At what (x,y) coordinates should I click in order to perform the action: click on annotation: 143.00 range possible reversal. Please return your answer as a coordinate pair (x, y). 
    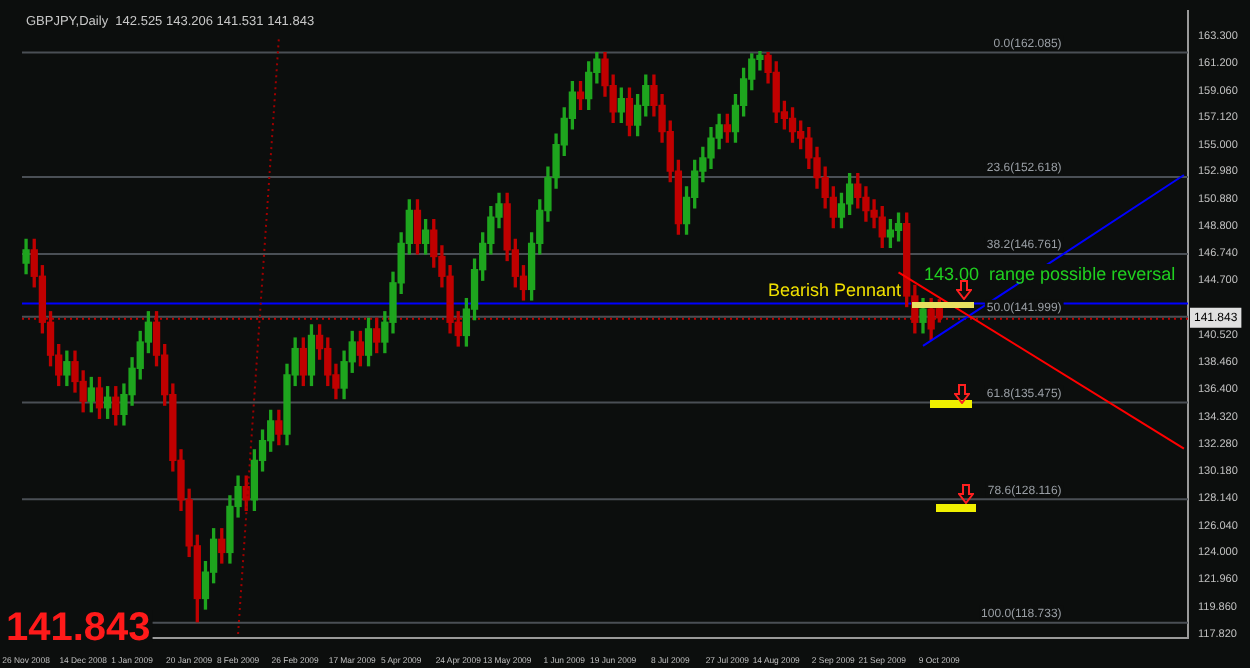
    Looking at the image, I should click on (1050, 274).